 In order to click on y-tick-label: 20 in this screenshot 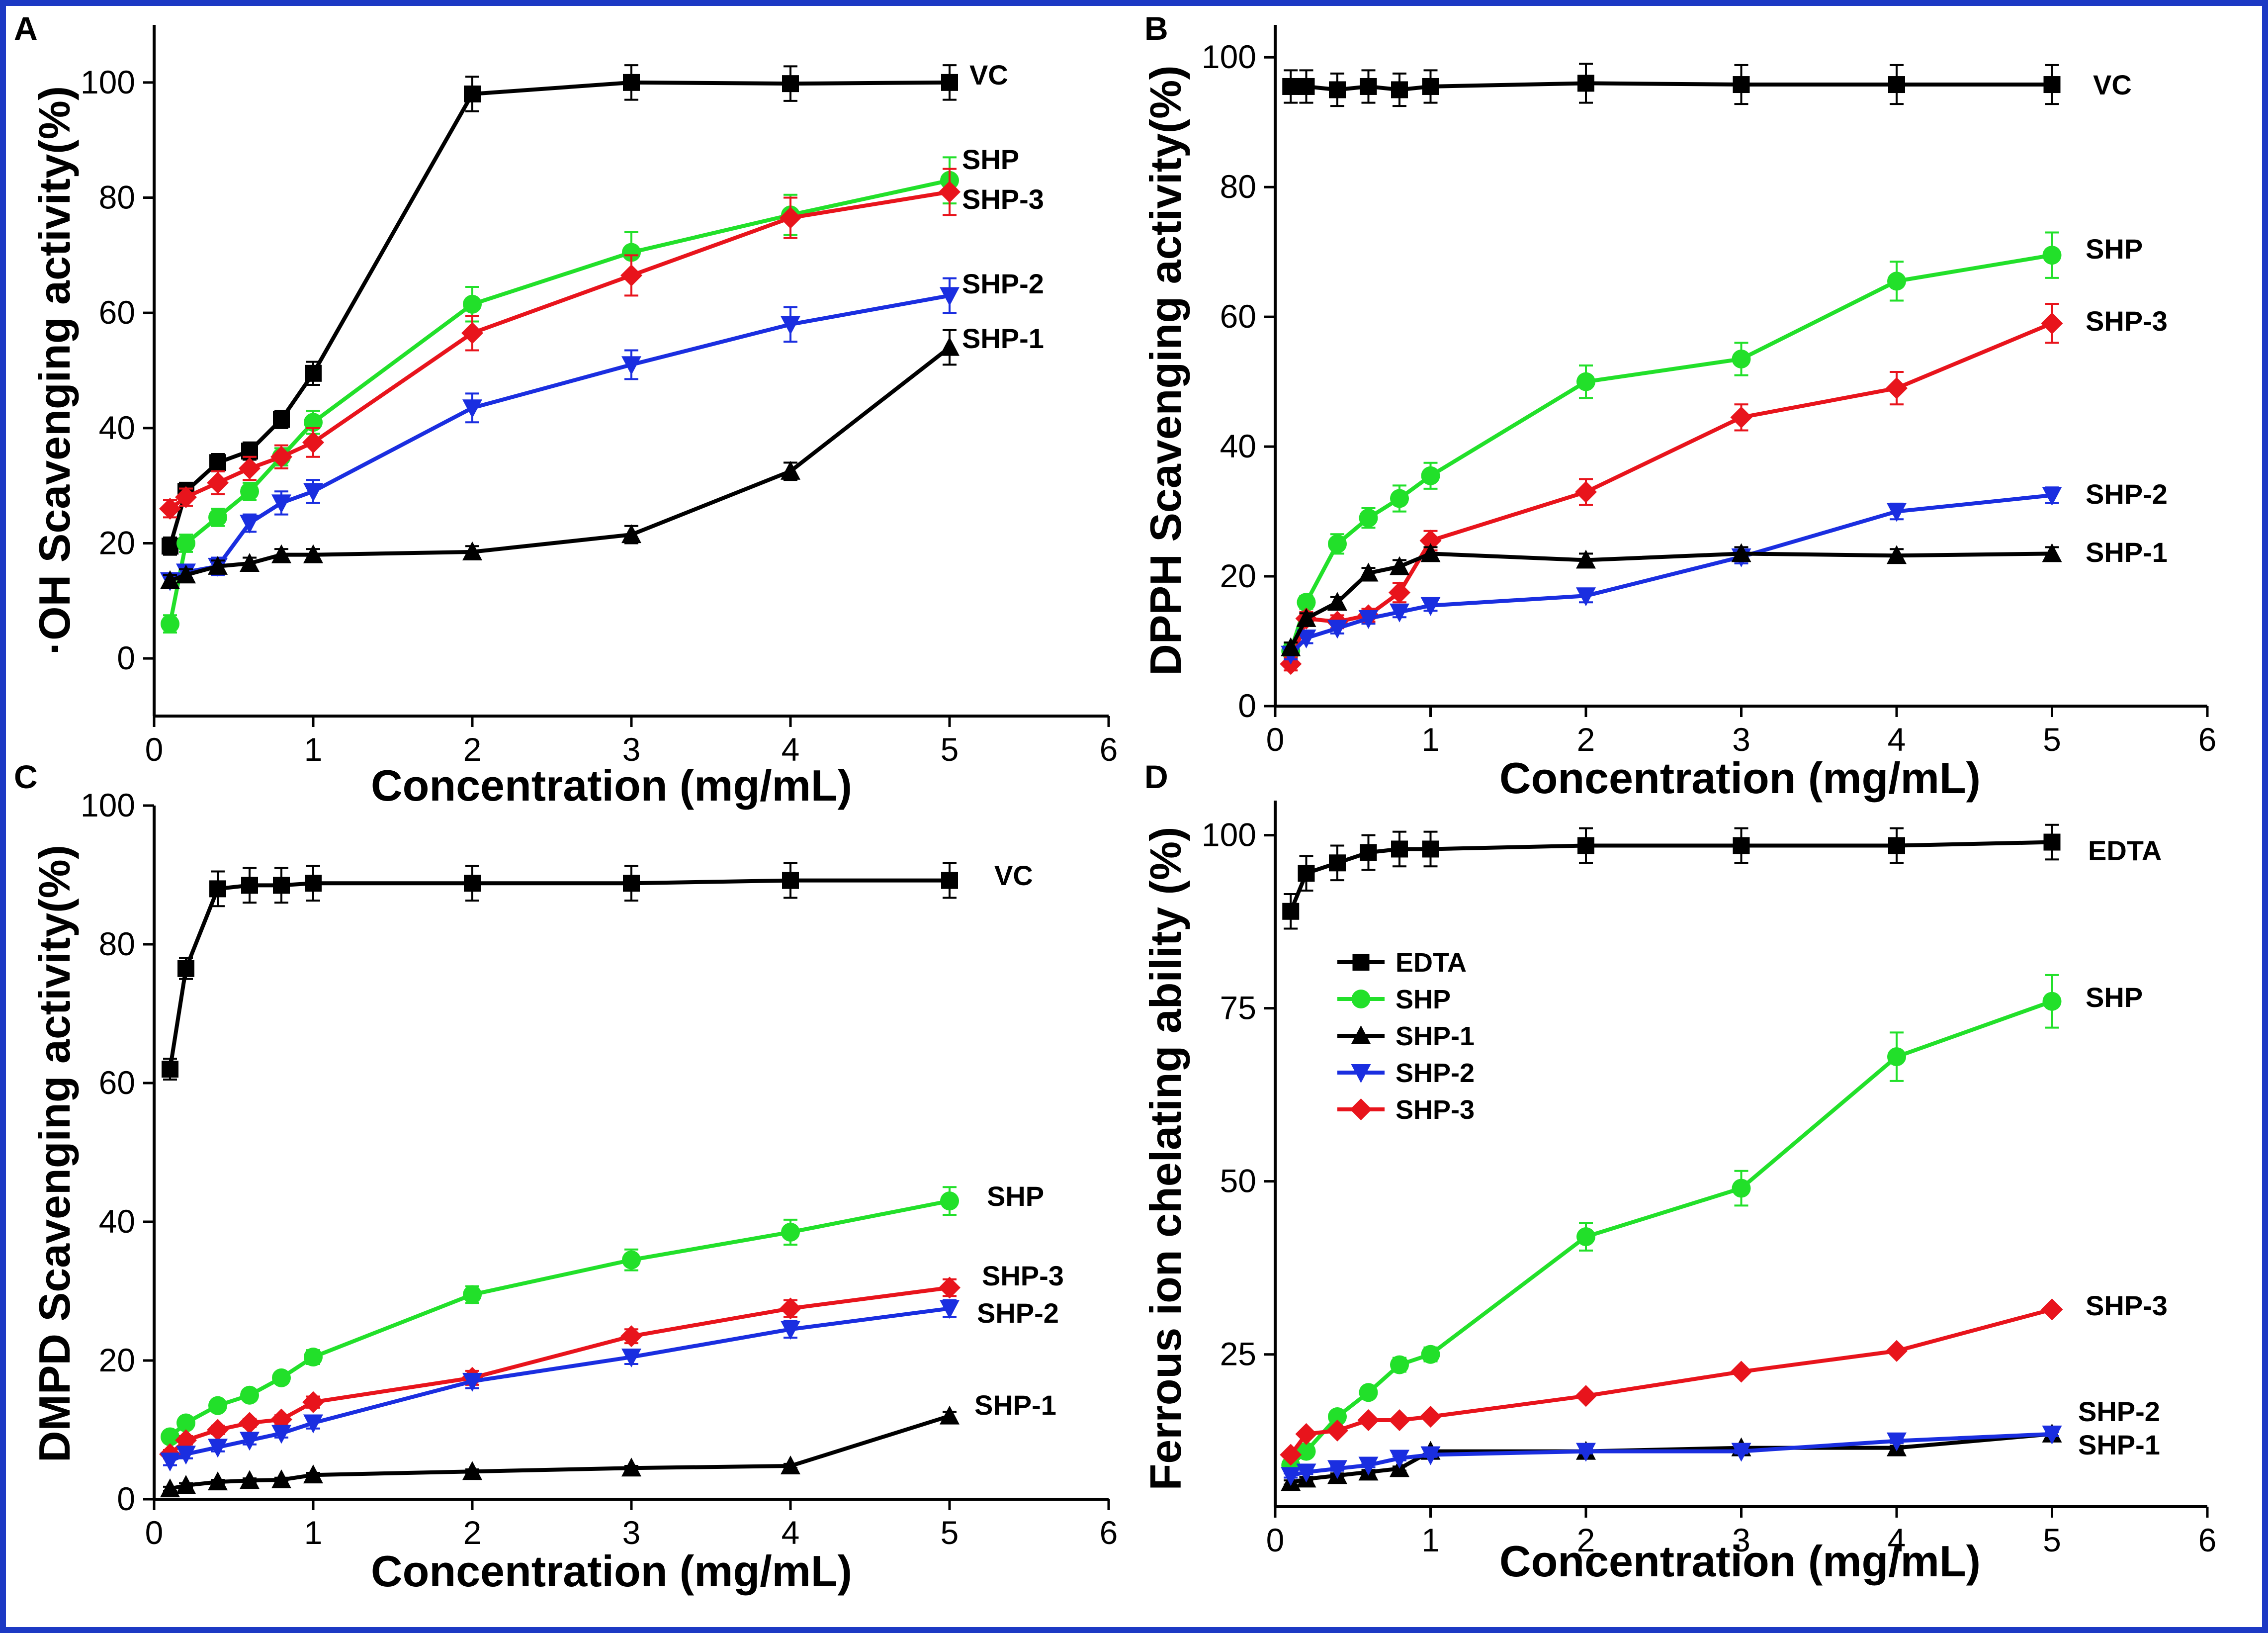, I will do `click(1238, 575)`.